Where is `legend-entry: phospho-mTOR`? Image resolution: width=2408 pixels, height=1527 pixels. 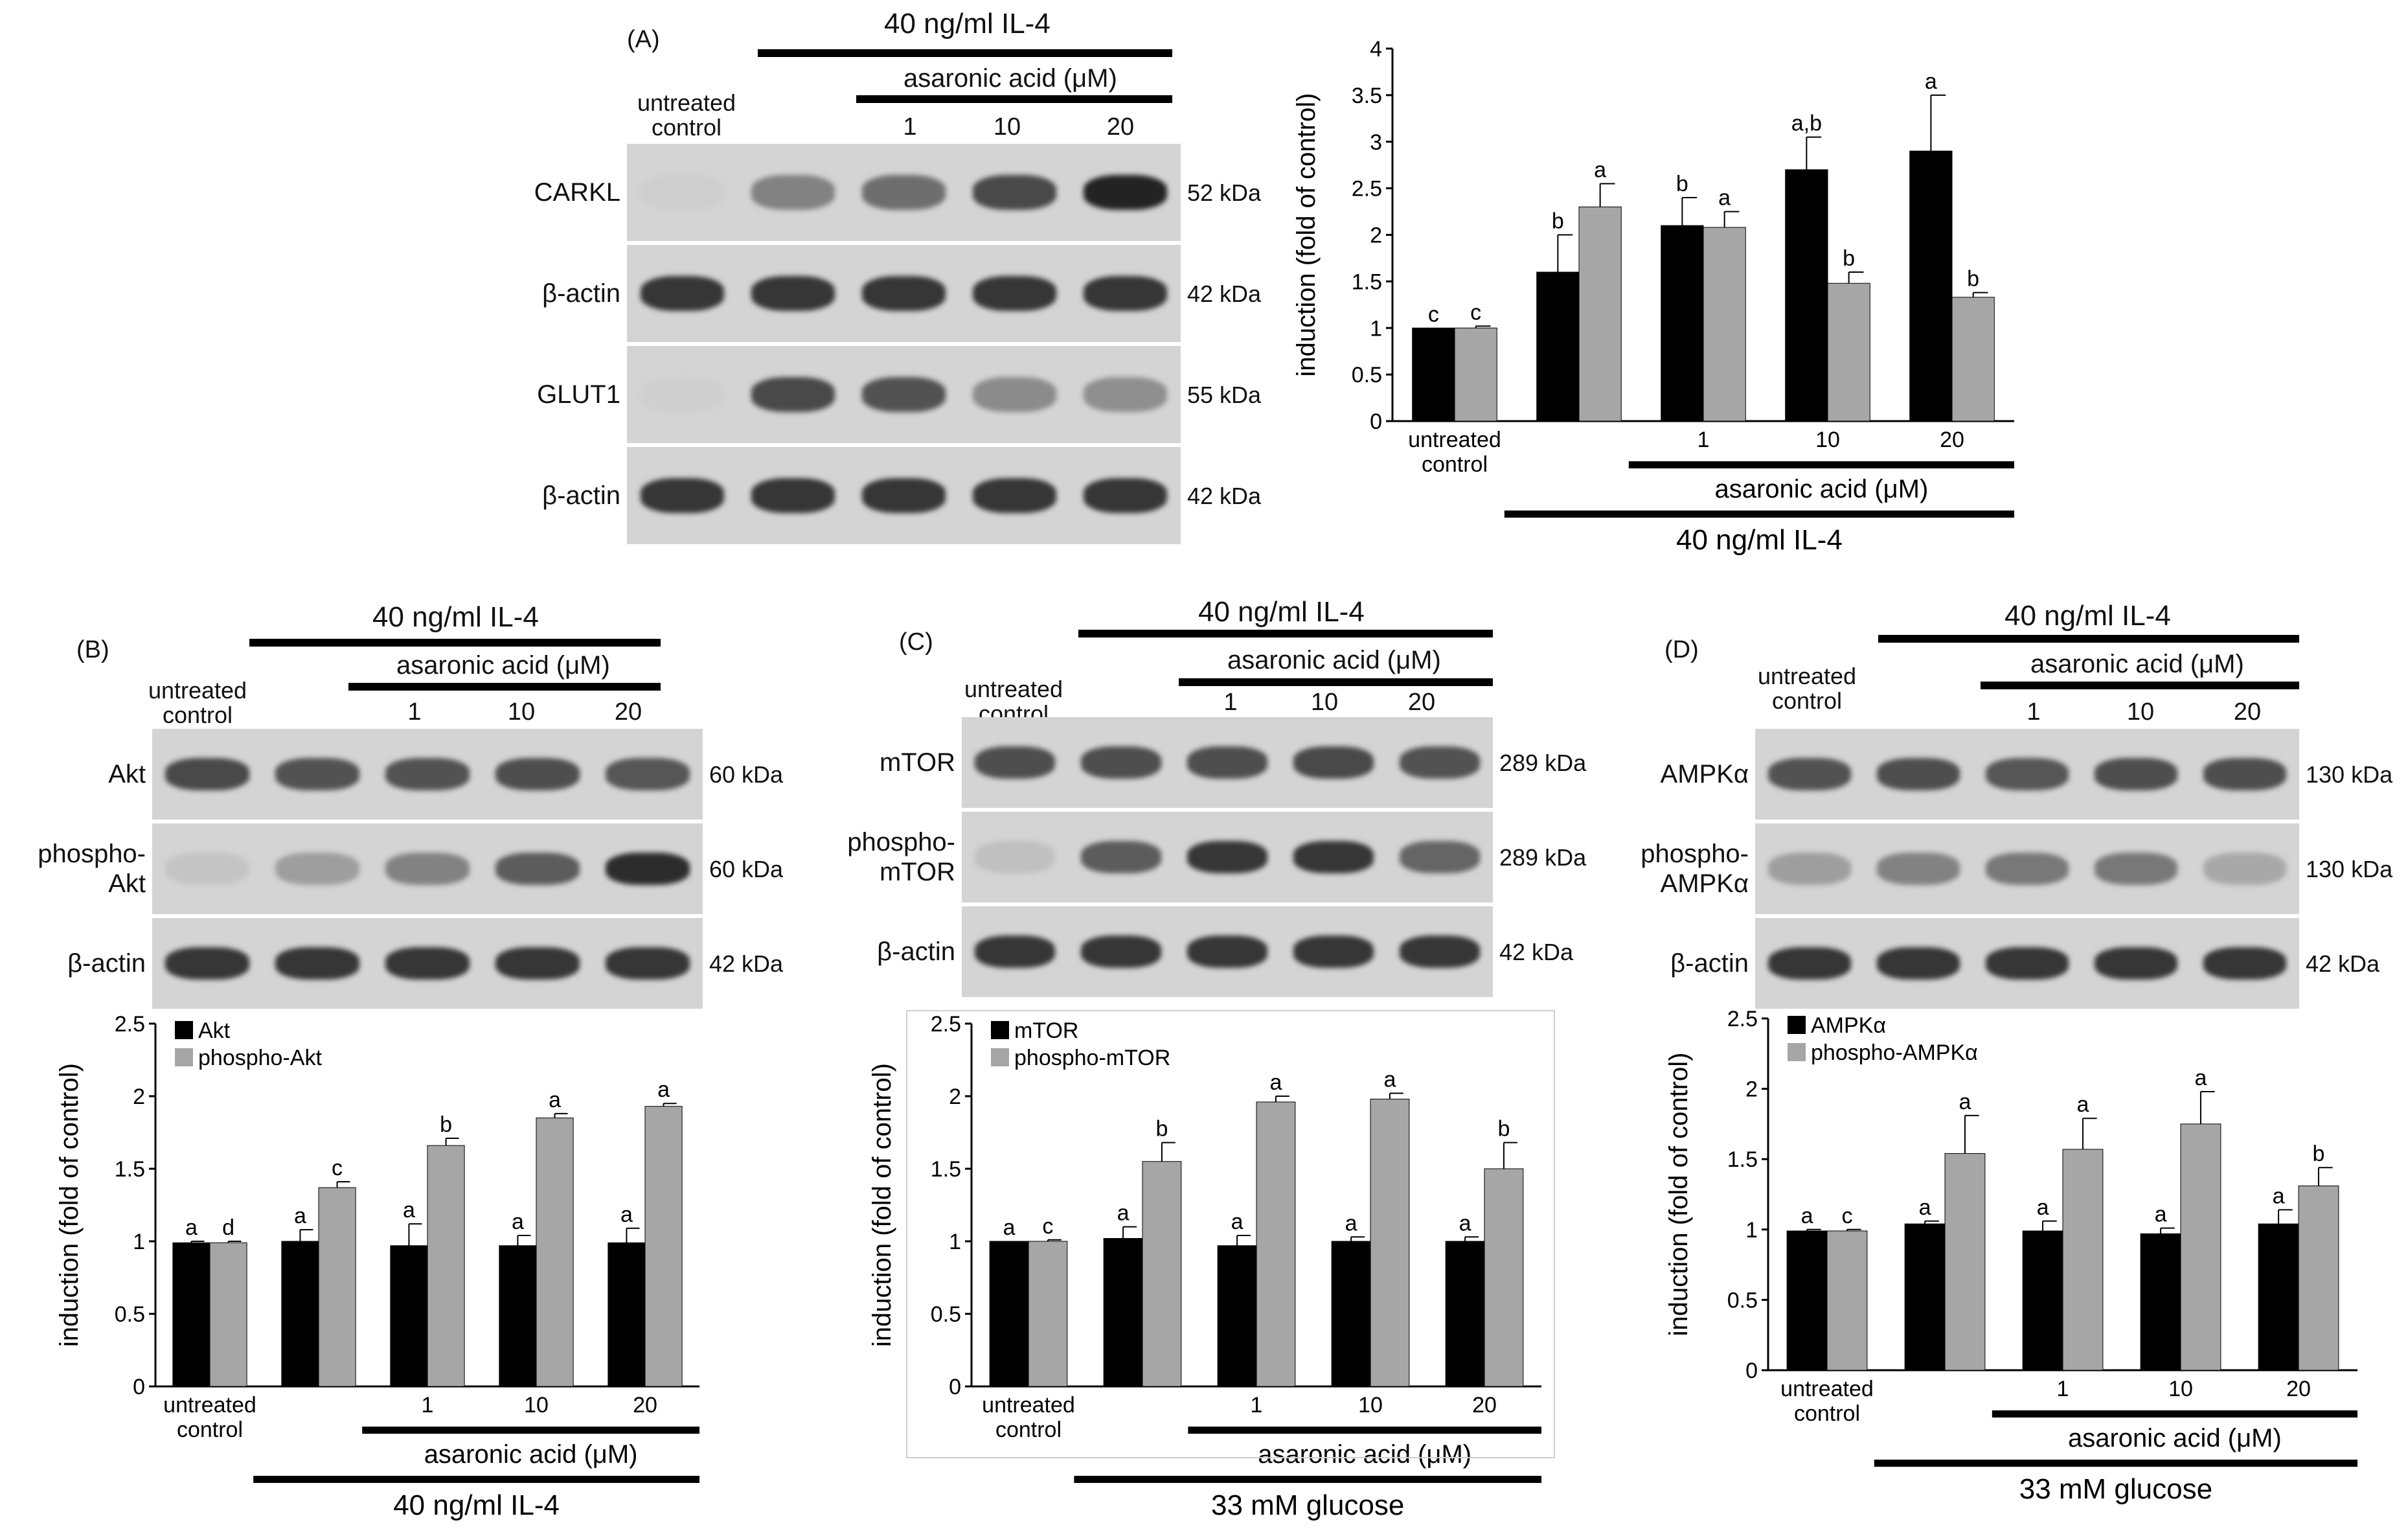
legend-entry: phospho-mTOR is located at coordinates (1092, 1058).